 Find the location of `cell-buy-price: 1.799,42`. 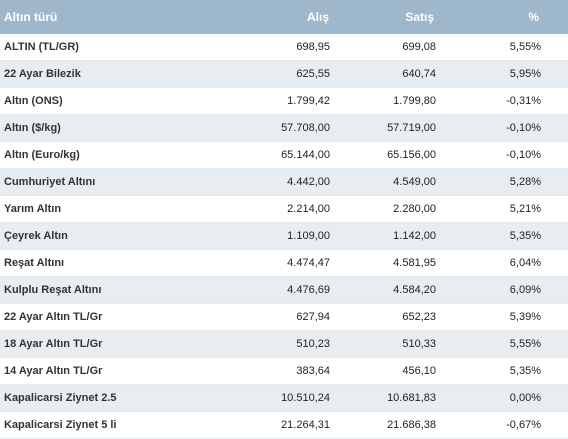

cell-buy-price: 1.799,42 is located at coordinates (267, 101).